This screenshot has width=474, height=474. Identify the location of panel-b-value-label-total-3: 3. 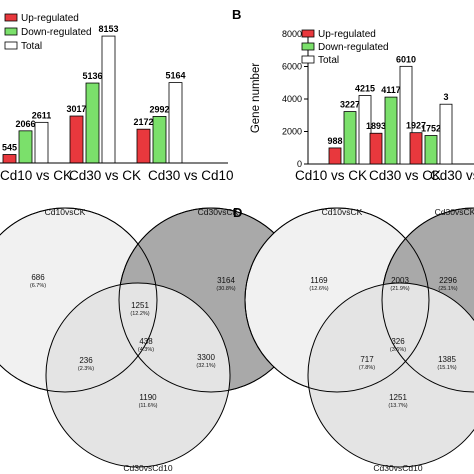
(445, 97).